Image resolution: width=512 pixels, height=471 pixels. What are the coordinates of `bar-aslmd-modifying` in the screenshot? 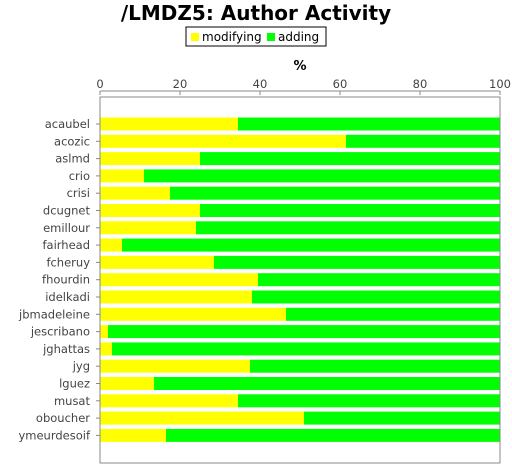 It's located at (150, 159).